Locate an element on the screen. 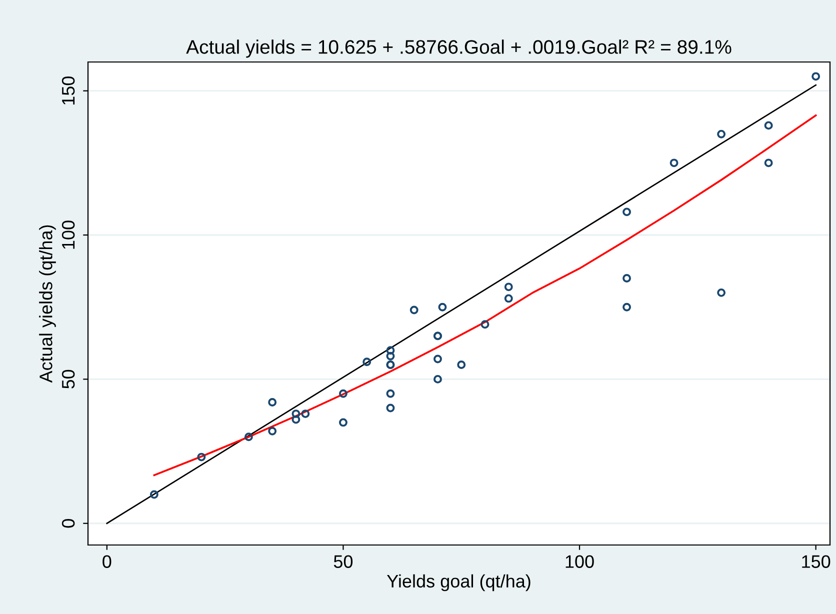 This screenshot has width=836, height=614. y-tick-label: 50 is located at coordinates (68, 379).